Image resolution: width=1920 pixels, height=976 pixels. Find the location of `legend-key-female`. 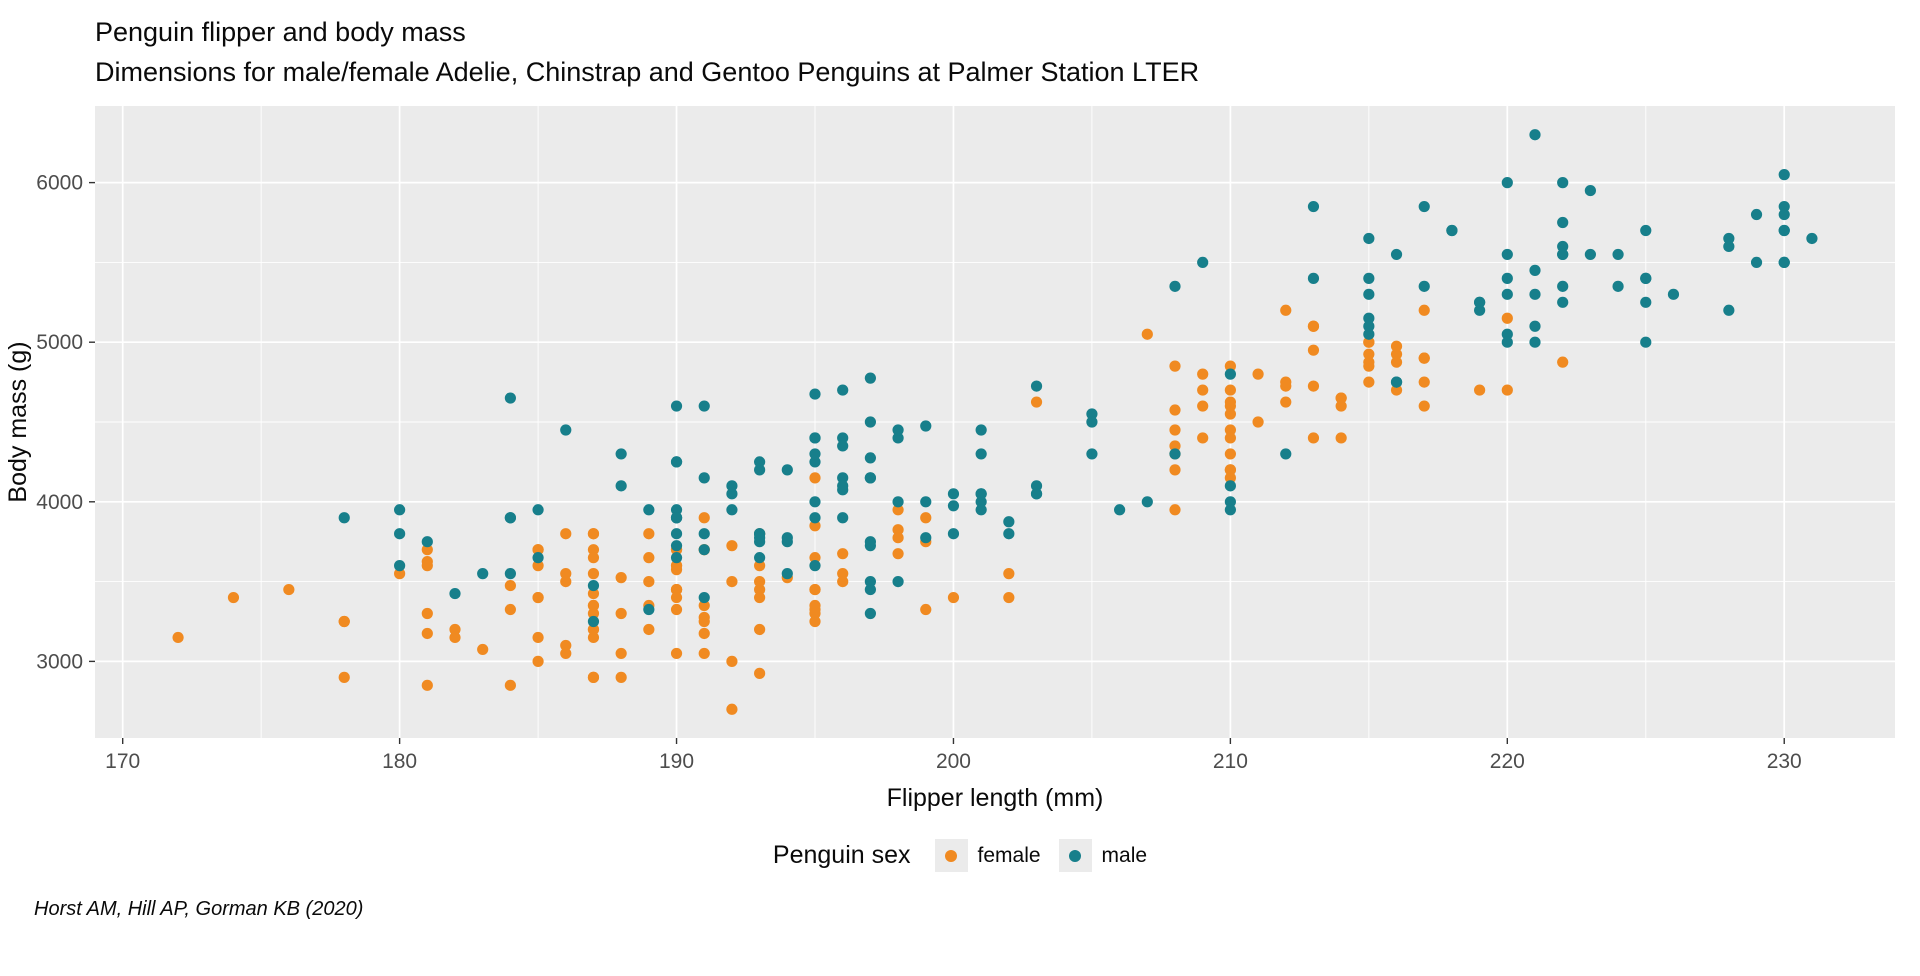

legend-key-female is located at coordinates (951, 855).